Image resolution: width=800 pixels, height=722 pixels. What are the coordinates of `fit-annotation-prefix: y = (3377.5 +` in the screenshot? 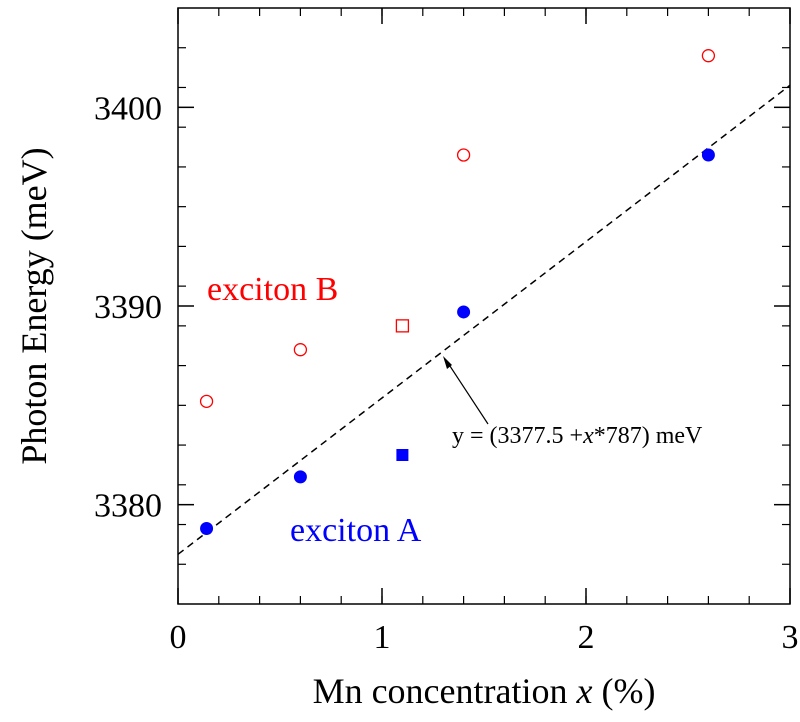 It's located at (517, 436).